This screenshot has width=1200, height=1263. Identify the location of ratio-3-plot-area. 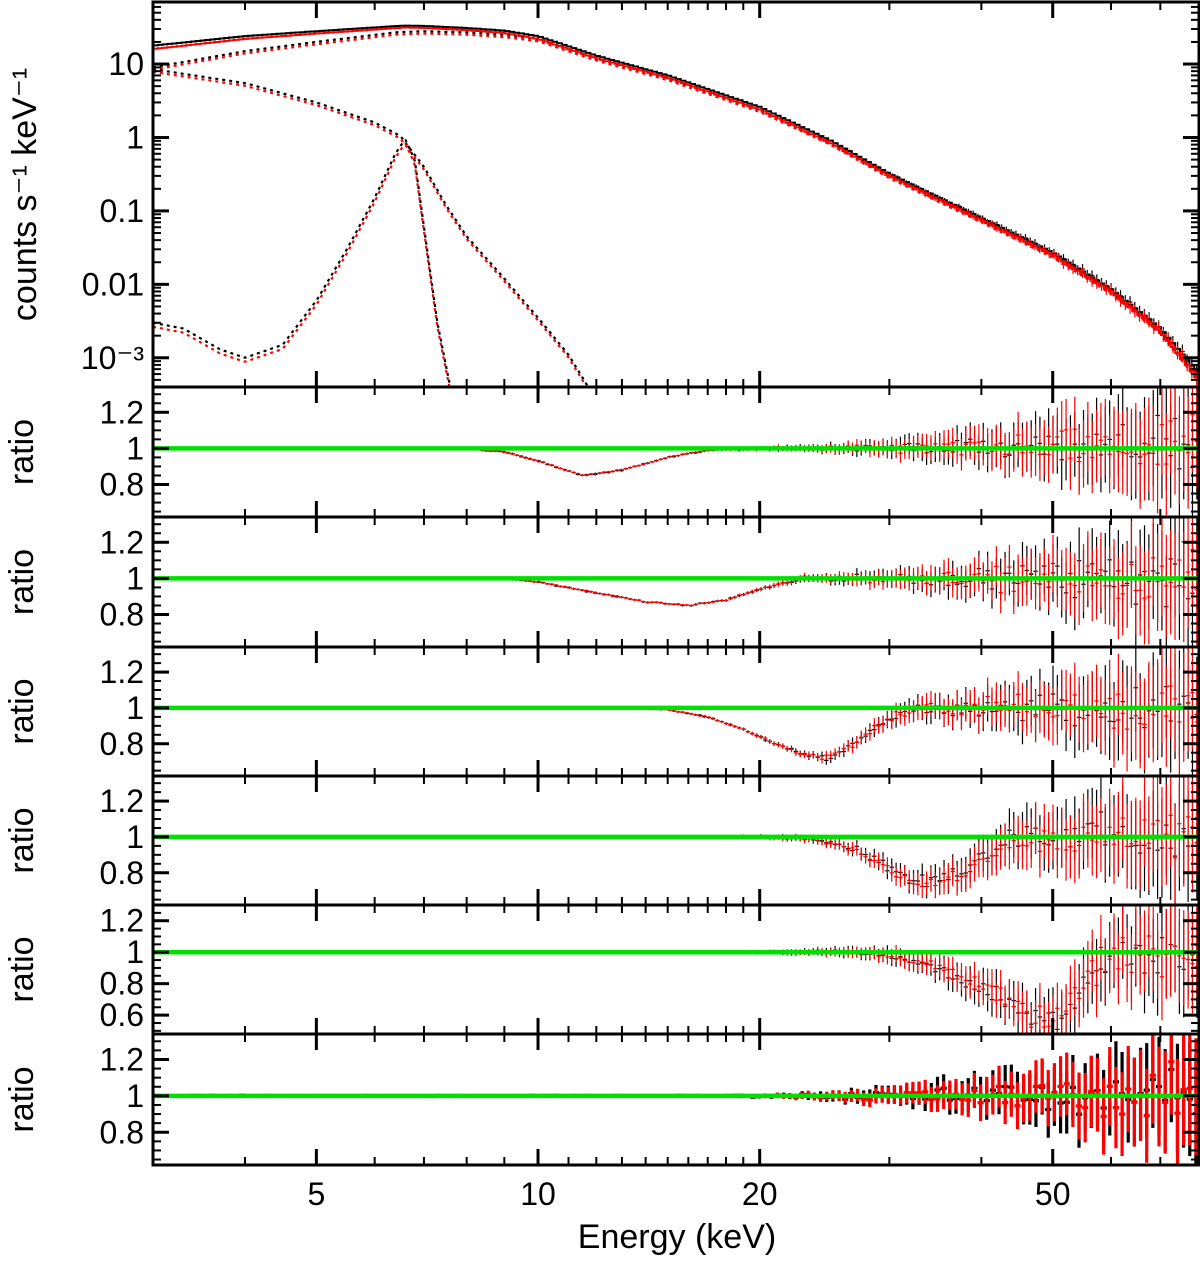
(676, 711).